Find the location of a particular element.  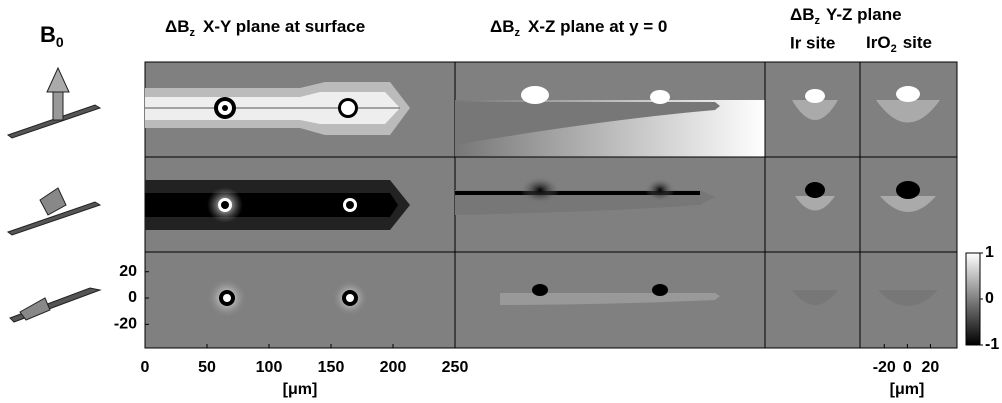

header: ΔBz Y-Z plane is located at coordinates (846, 15).